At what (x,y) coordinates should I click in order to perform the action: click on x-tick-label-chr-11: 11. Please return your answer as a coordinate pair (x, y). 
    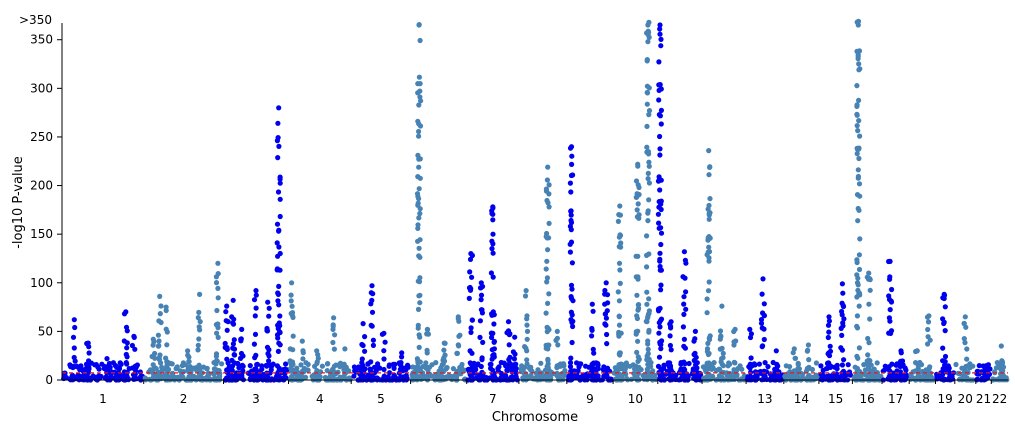
    Looking at the image, I should click on (679, 399).